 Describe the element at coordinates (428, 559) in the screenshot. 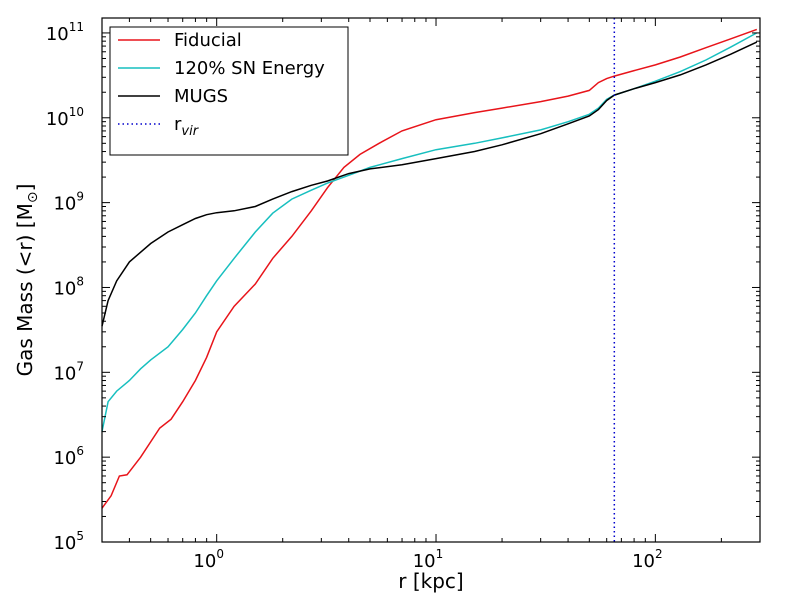

I see `x-tick-label: 10¹` at that location.